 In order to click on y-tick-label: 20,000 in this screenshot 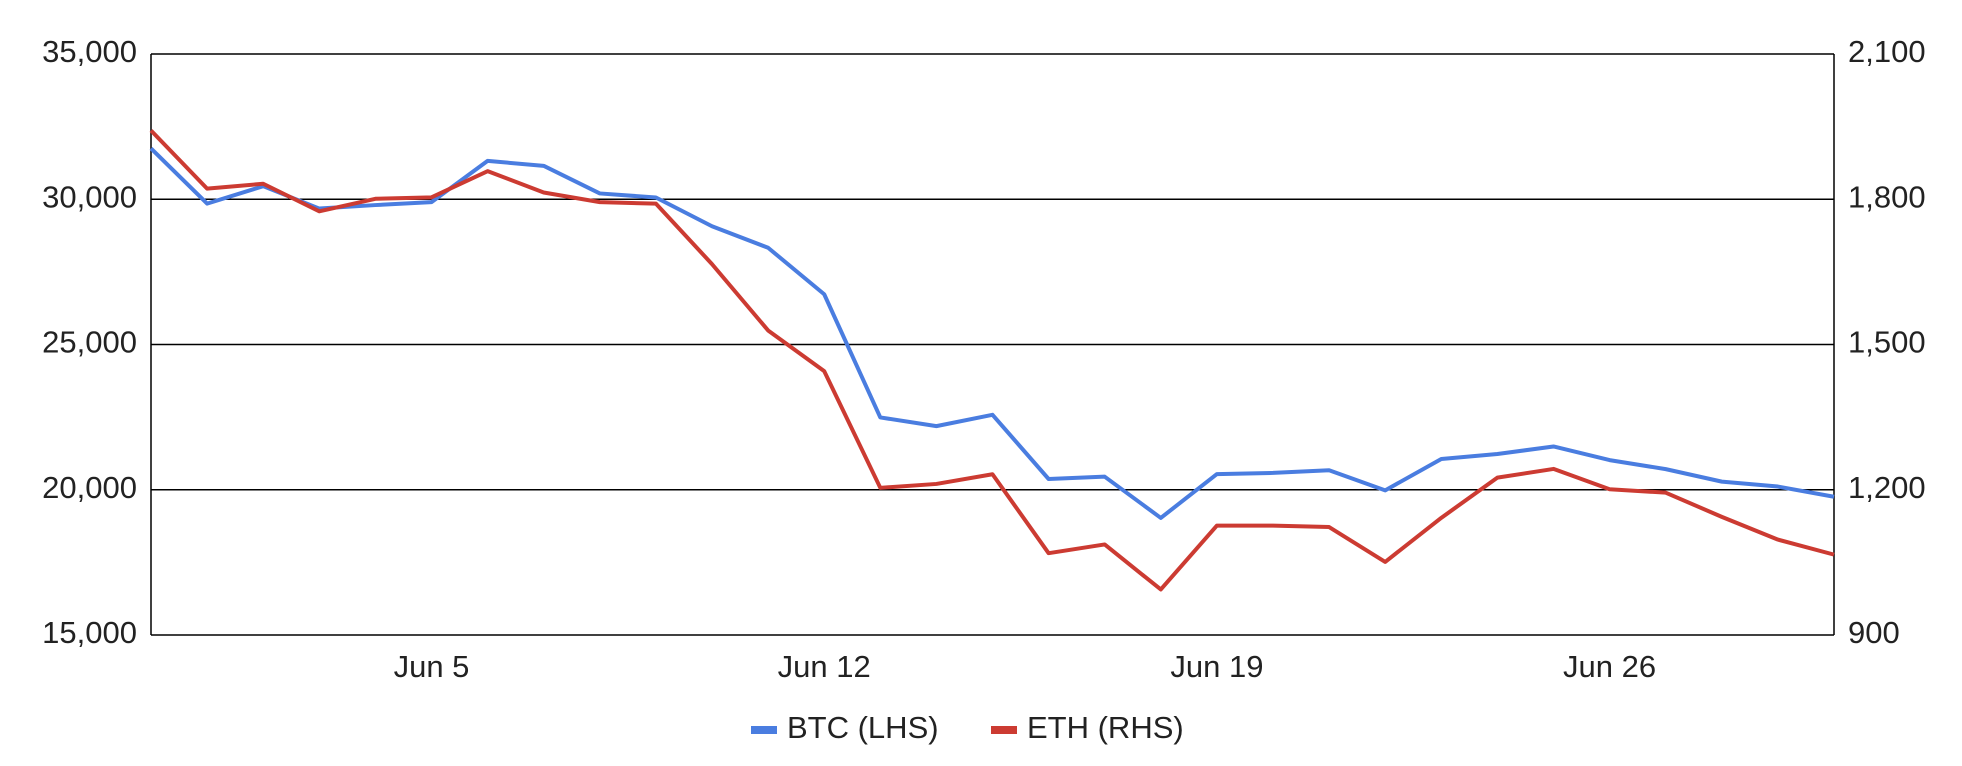, I will do `click(89, 487)`.